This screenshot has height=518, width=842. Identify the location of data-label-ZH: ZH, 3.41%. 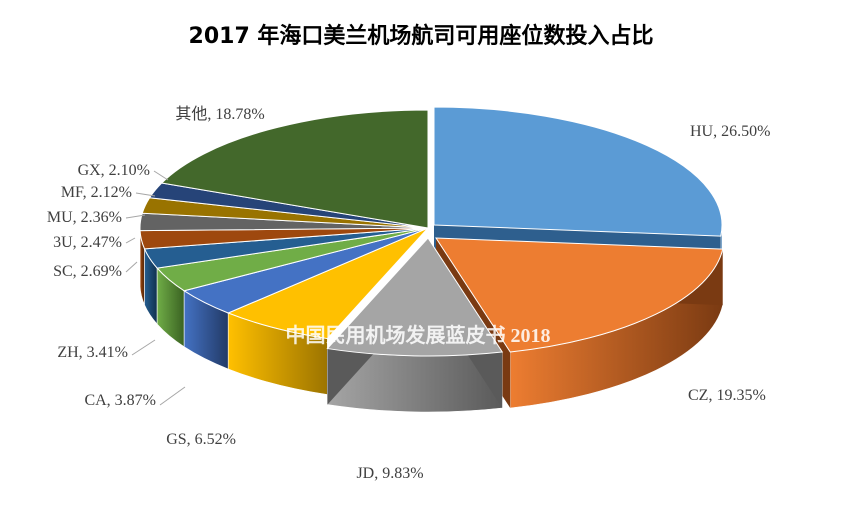
(92, 352).